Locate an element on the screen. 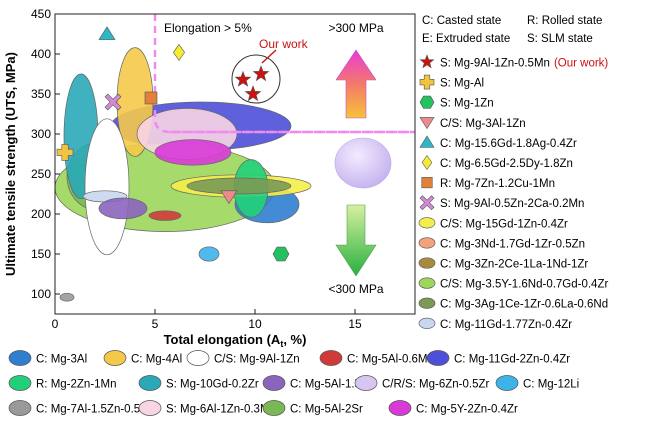 This screenshot has width=650, height=434. right-legend-item-8: C/S: Mg-15Gd-1Zn-0.4Zr is located at coordinates (493, 223).